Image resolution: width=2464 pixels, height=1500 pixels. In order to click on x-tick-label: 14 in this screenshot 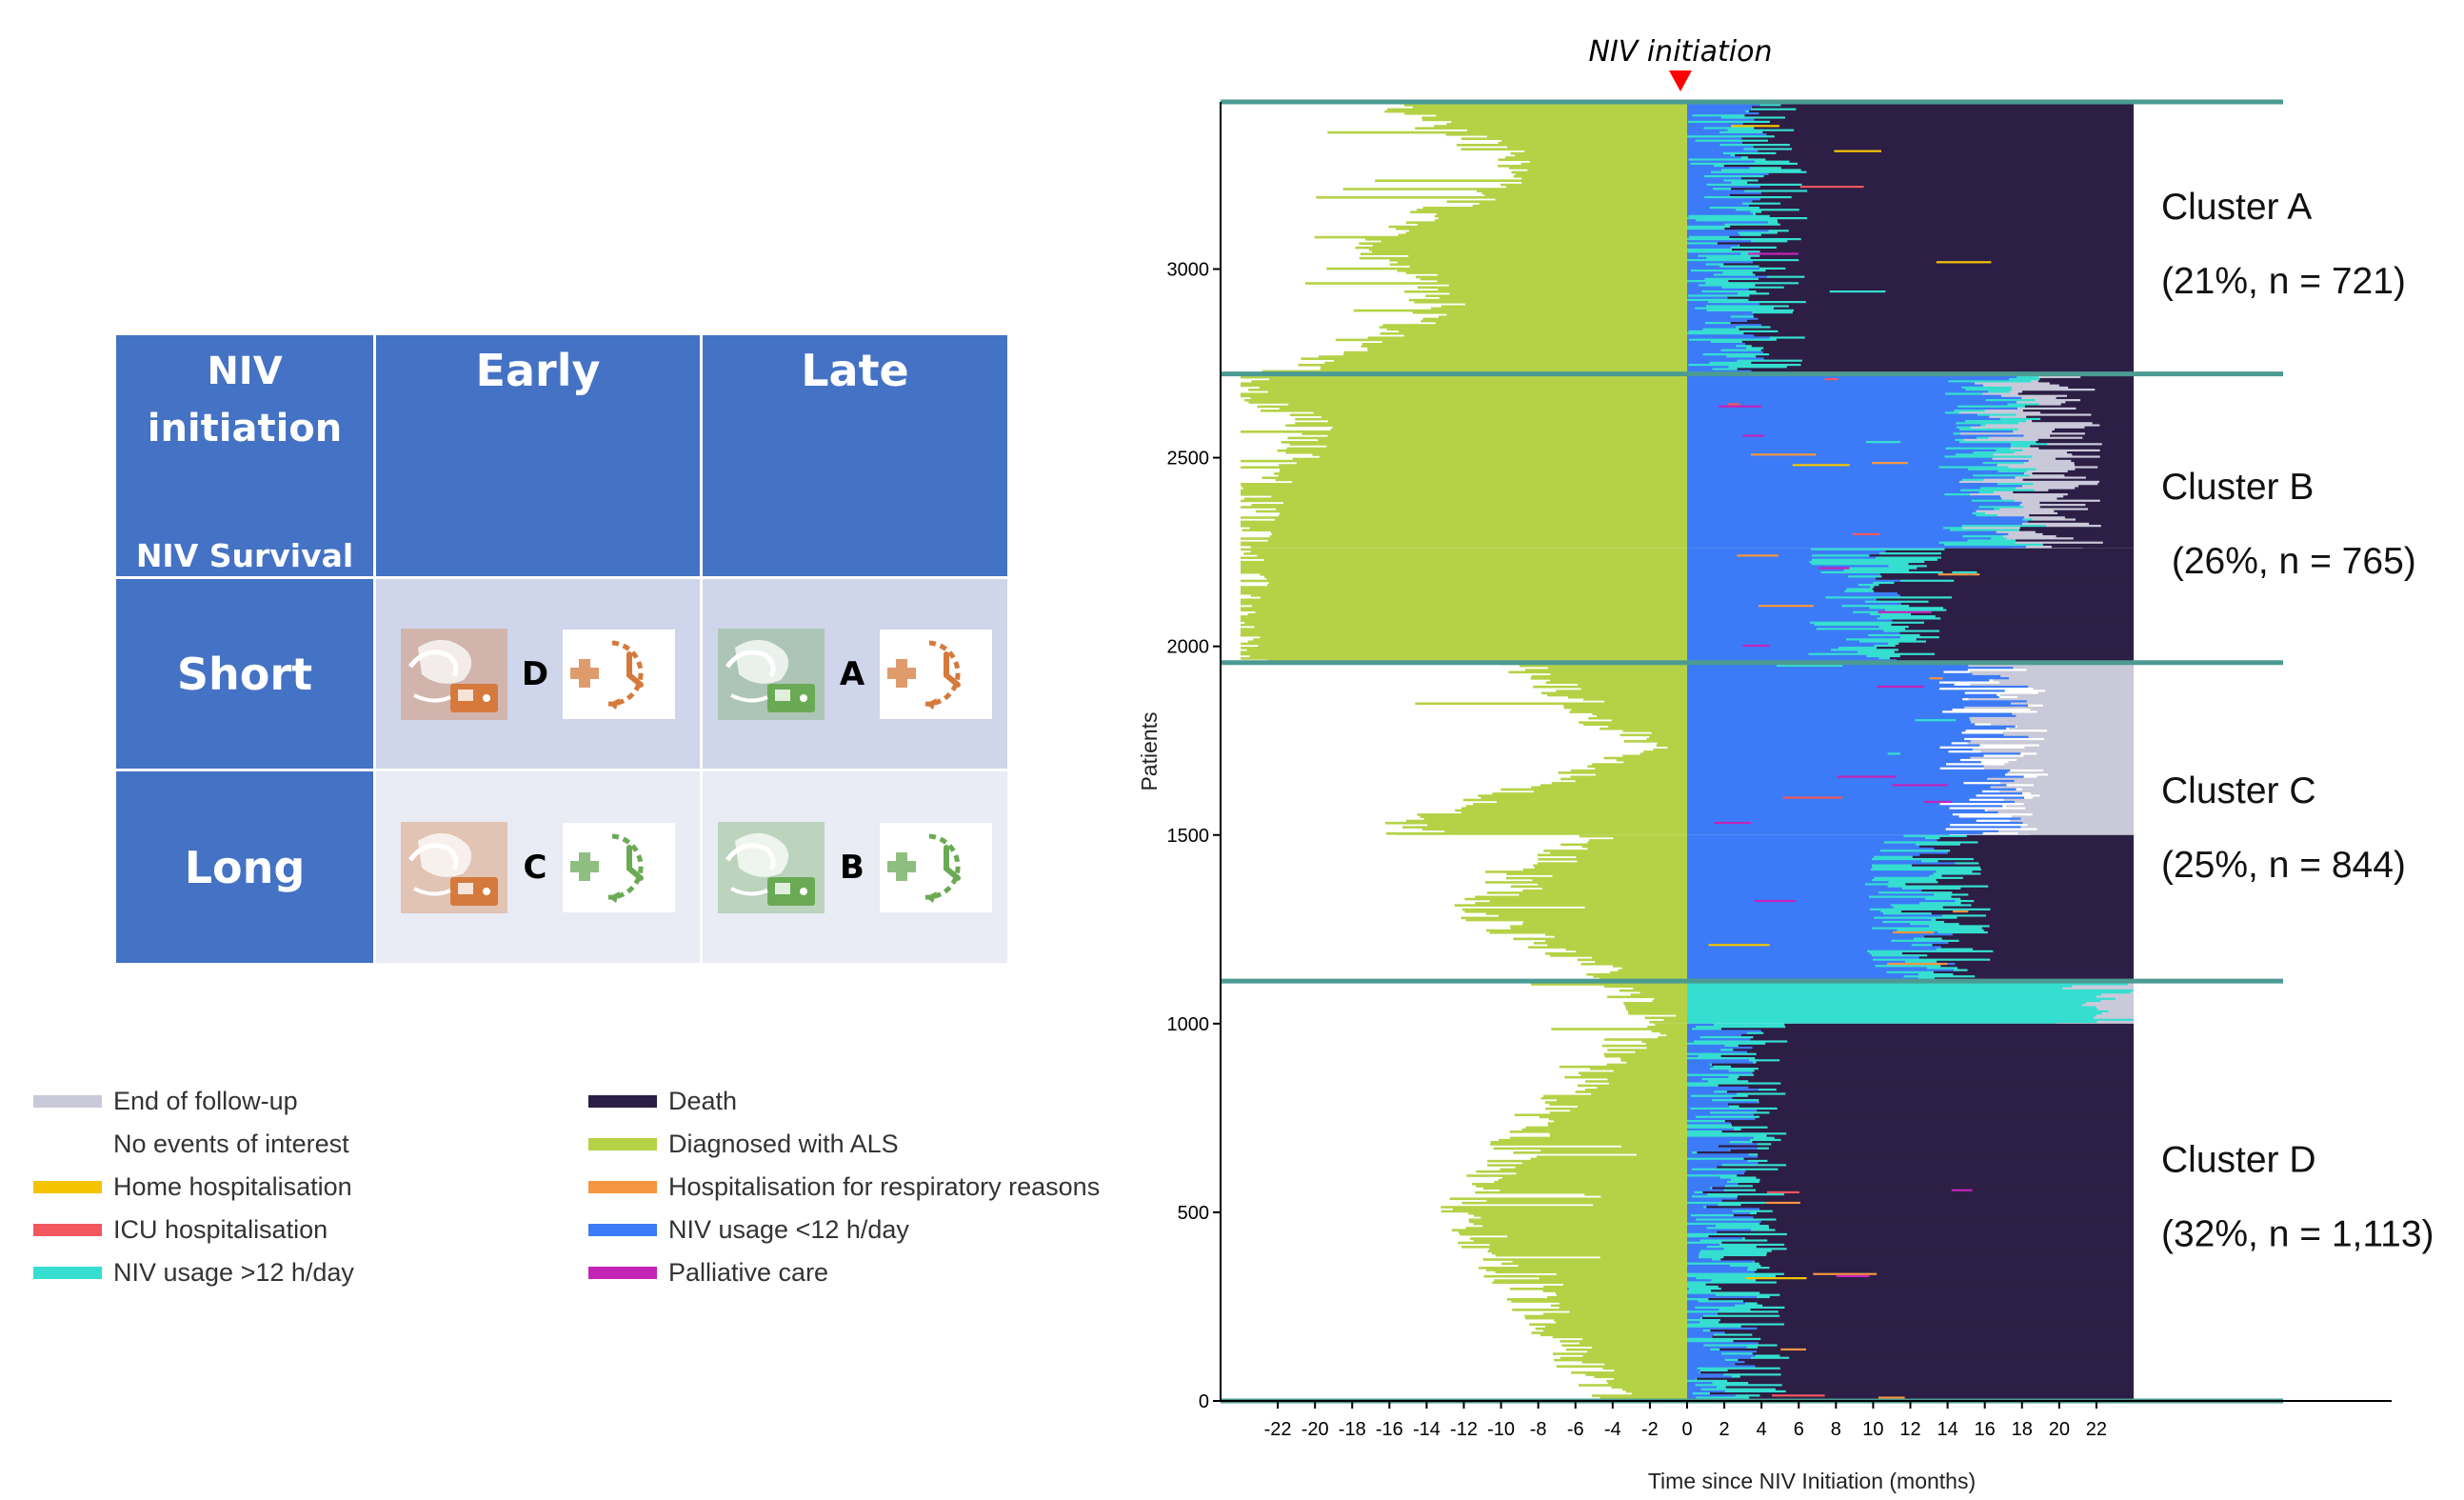, I will do `click(1947, 1429)`.